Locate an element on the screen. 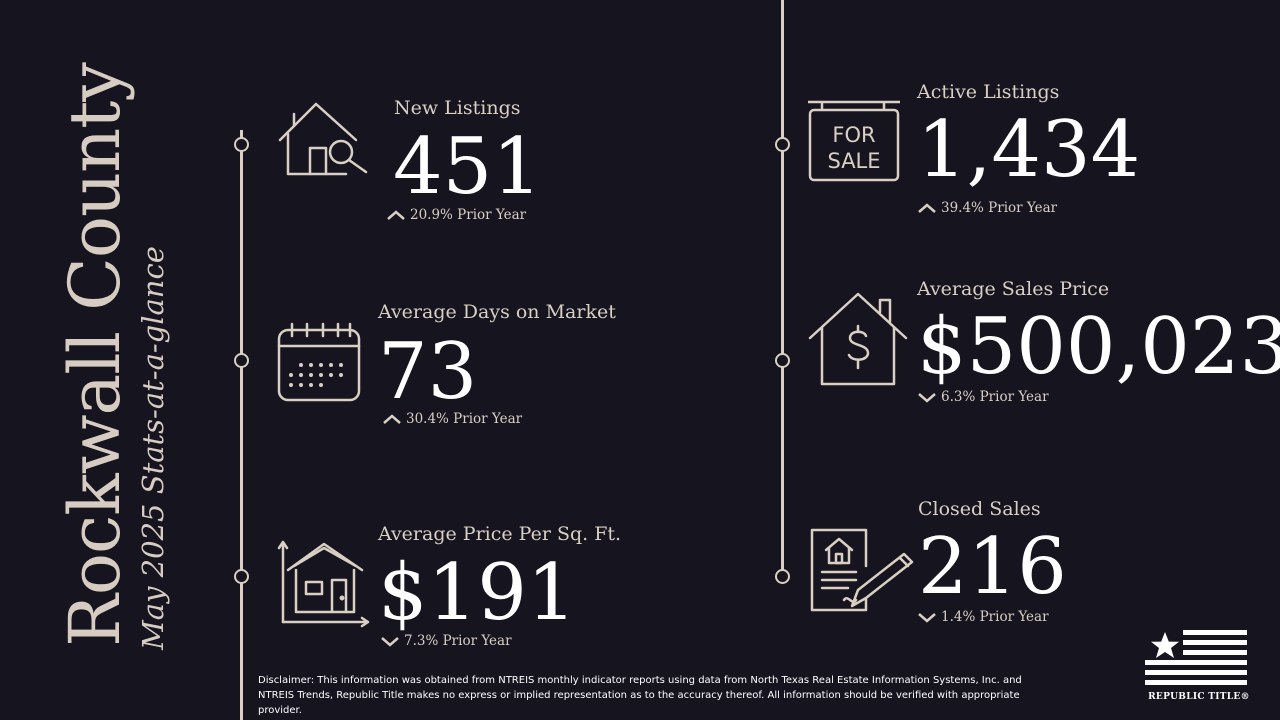 The width and height of the screenshot is (1280, 720). avg-sales-price-change: 6.3% Prior Year is located at coordinates (983, 397).